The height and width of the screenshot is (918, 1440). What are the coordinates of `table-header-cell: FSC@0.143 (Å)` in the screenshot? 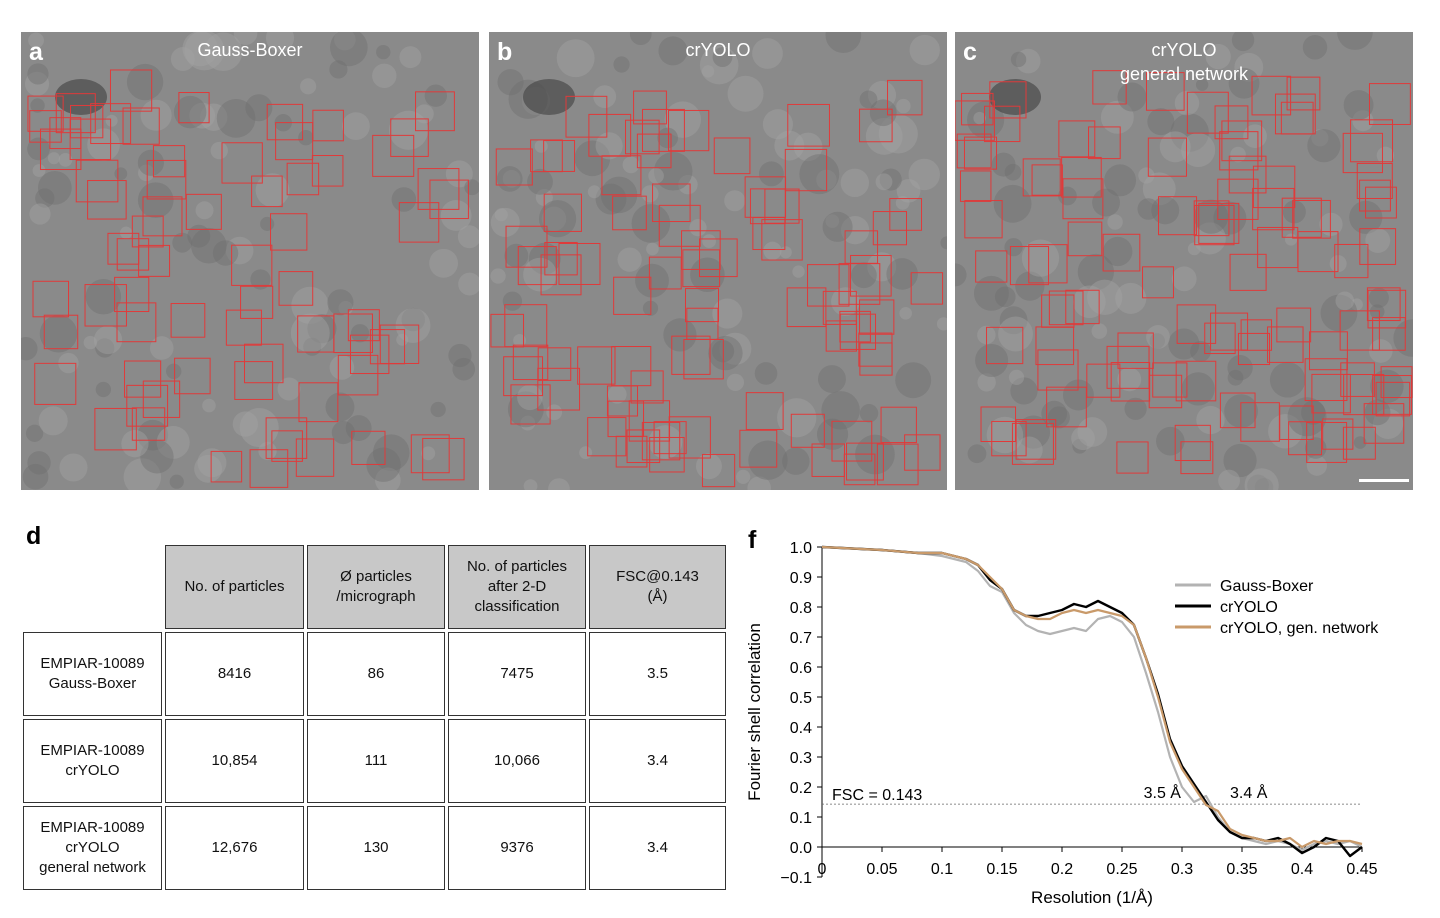 It's located at (657, 587).